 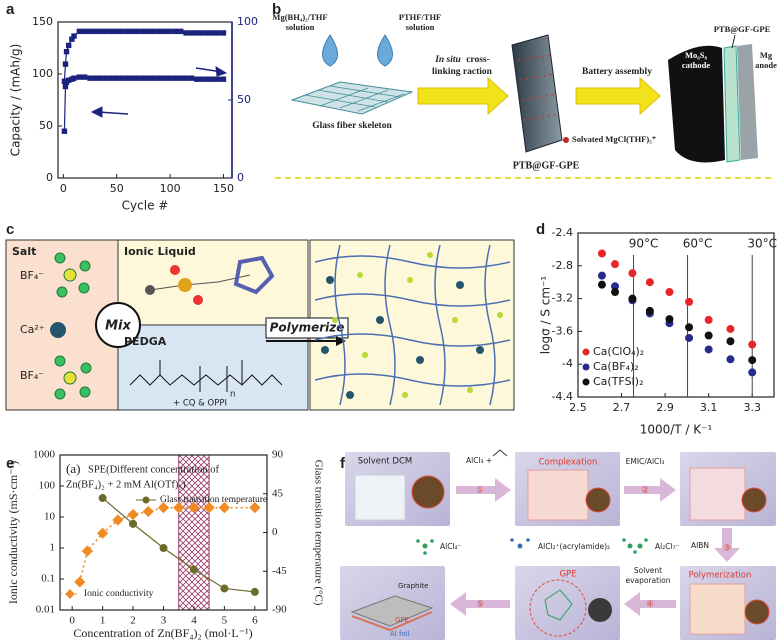 What do you see at coordinates (200, 404) in the screenshot?
I see `additives-label: + CQ & OPPI` at bounding box center [200, 404].